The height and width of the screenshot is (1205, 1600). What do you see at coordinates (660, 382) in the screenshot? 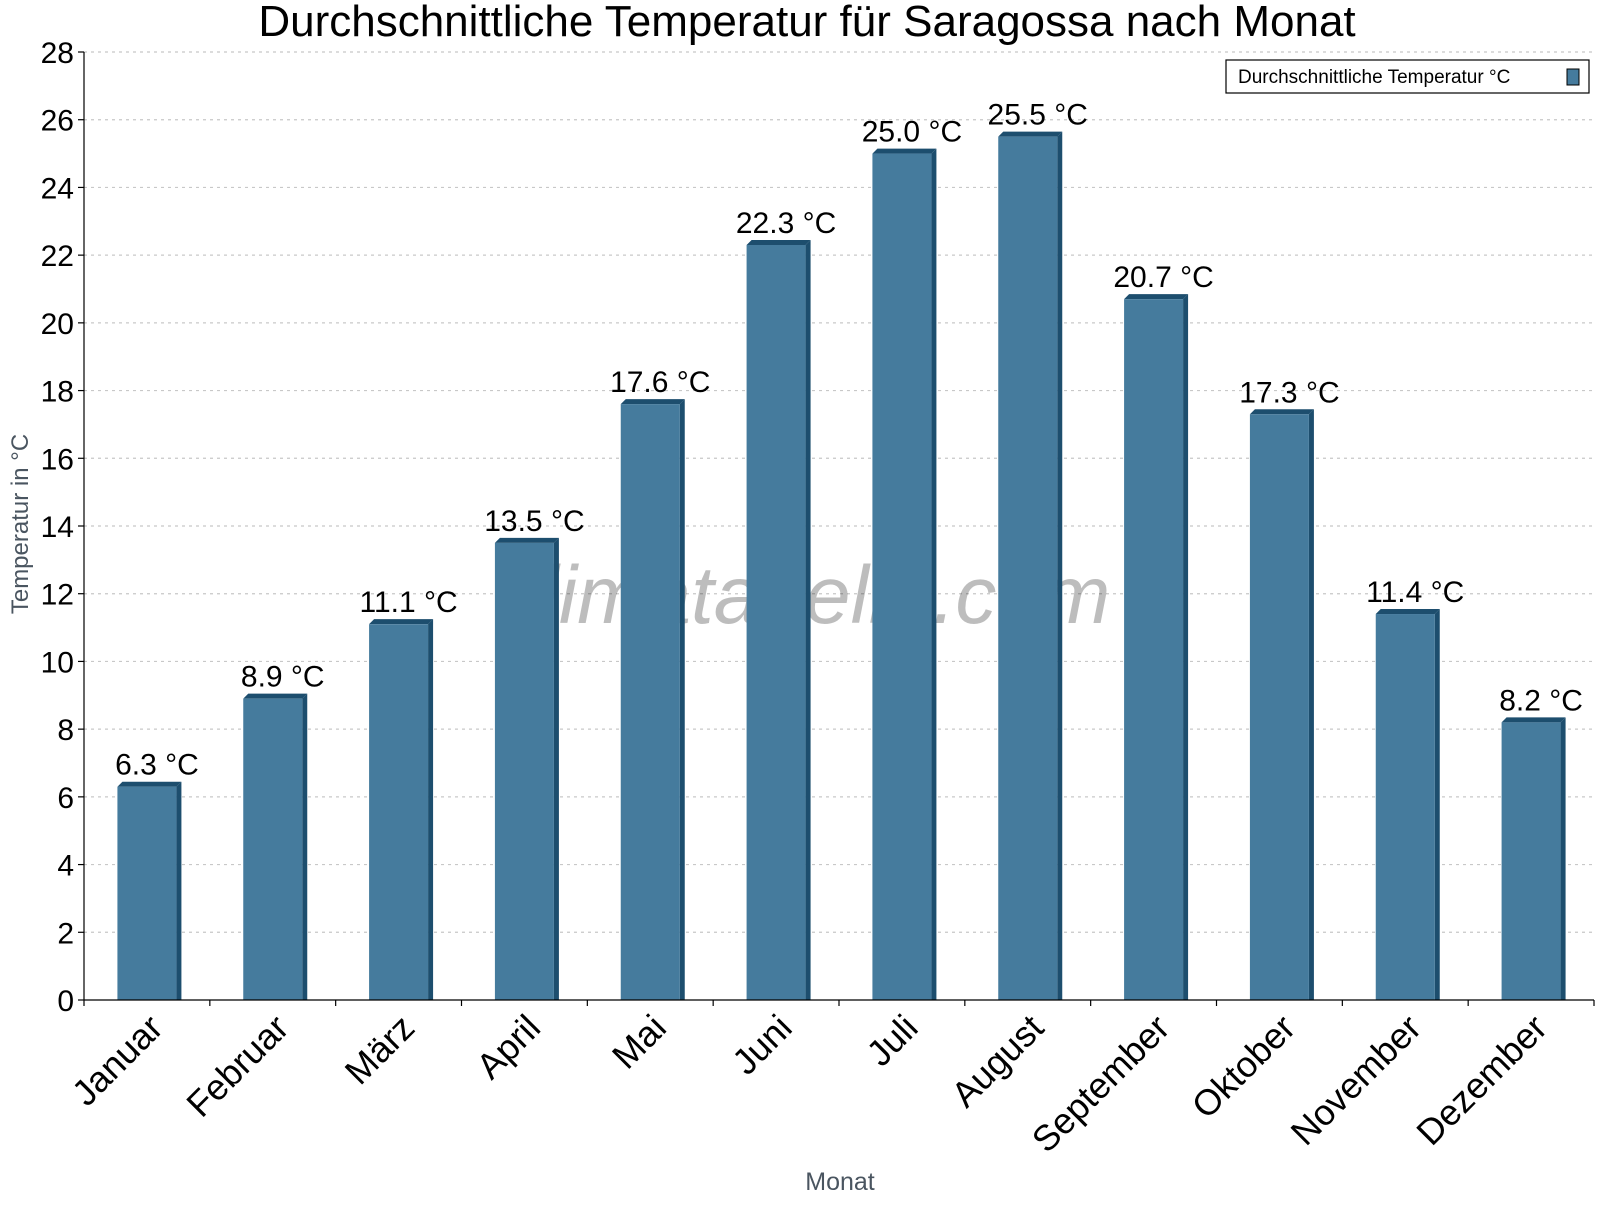
I see `data-label: 17.6 °C` at bounding box center [660, 382].